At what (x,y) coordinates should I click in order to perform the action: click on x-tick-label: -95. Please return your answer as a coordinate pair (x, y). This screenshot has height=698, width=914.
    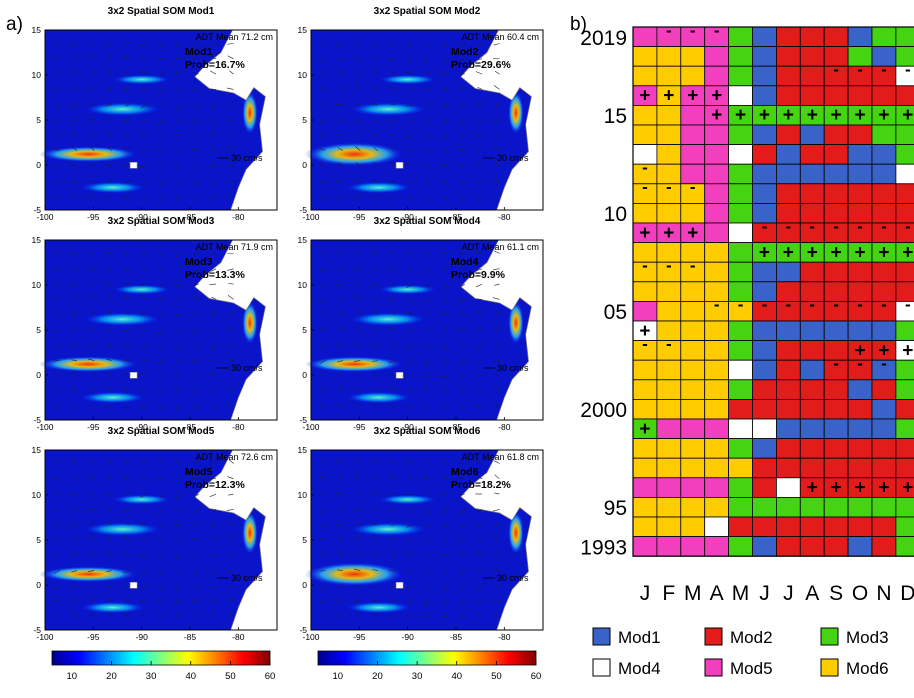
    Looking at the image, I should click on (359, 637).